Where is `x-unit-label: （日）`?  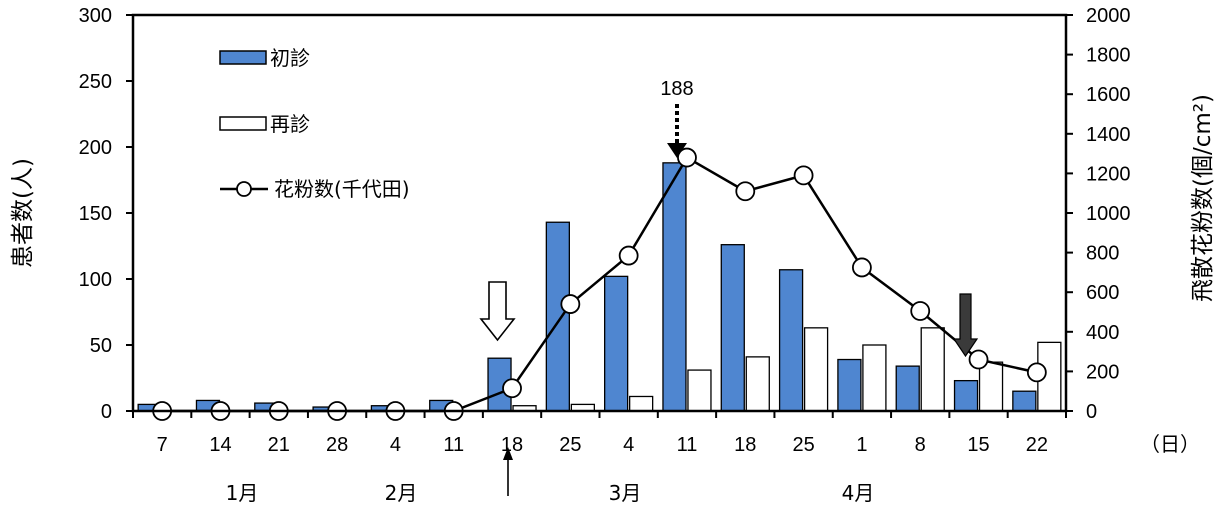 x-unit-label: （日） is located at coordinates (1170, 444).